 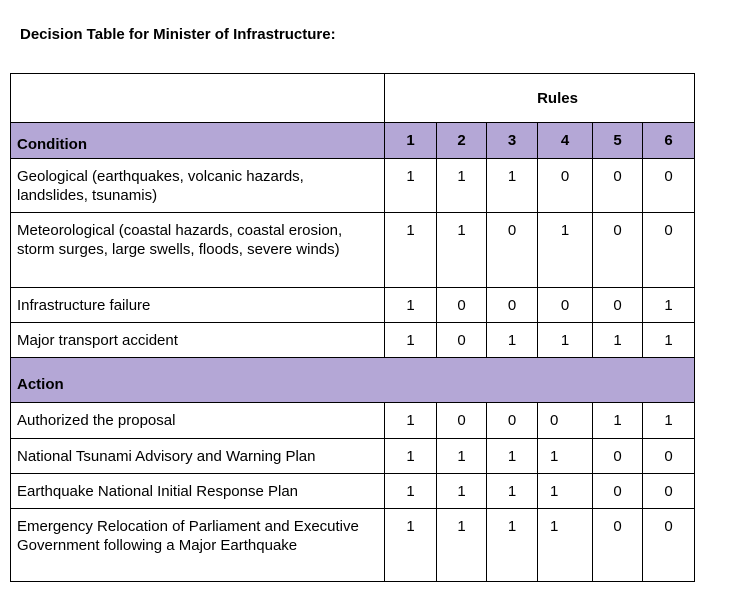 What do you see at coordinates (512, 140) in the screenshot?
I see `rule-number-3: 3` at bounding box center [512, 140].